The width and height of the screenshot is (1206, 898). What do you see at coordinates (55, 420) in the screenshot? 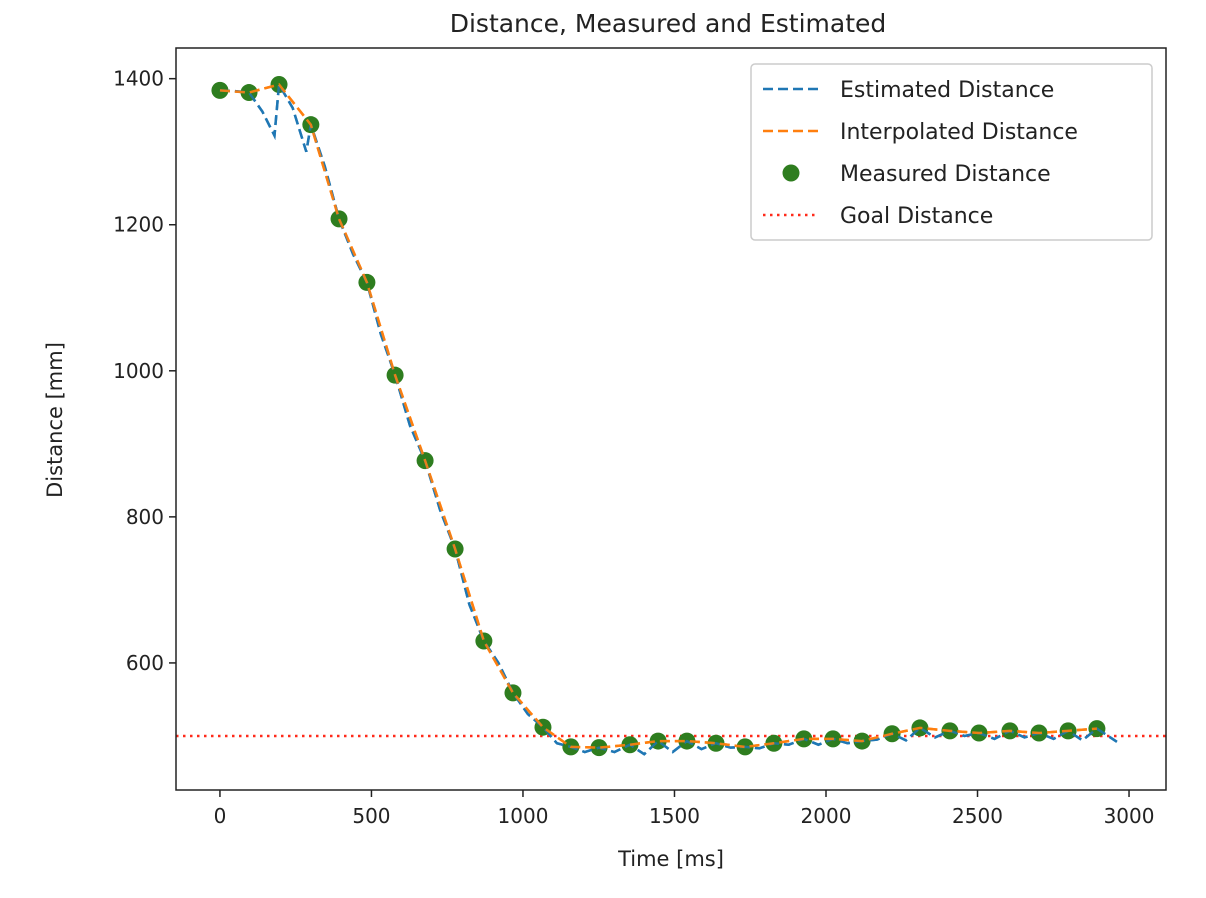
I see `y-axis-label: Distance [mm]` at bounding box center [55, 420].